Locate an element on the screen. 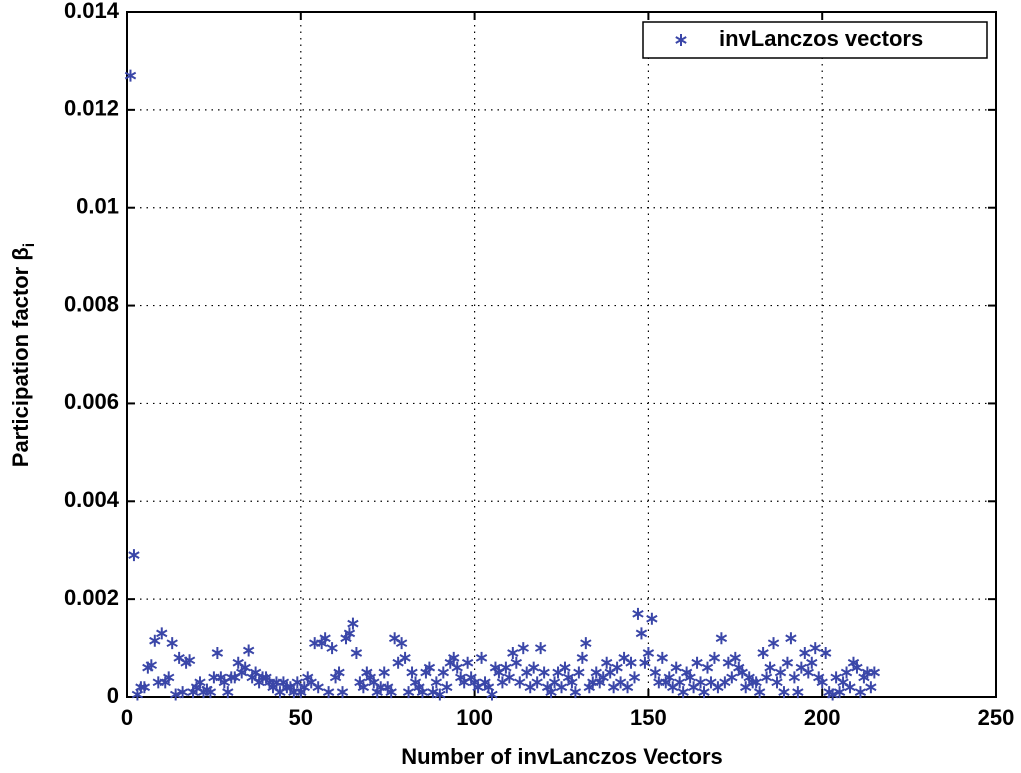 The width and height of the screenshot is (1021, 773). y-axis-label-main: Participation factor β is located at coordinates (20, 357).